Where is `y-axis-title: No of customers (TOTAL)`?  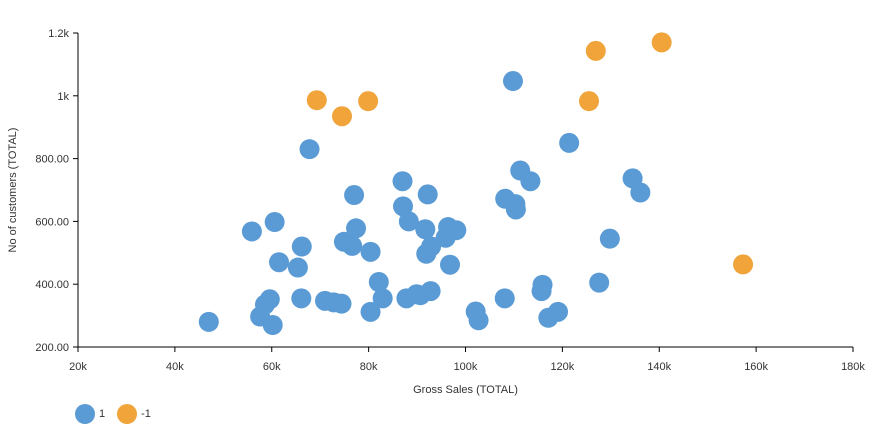 y-axis-title: No of customers (TOTAL) is located at coordinates (13, 190).